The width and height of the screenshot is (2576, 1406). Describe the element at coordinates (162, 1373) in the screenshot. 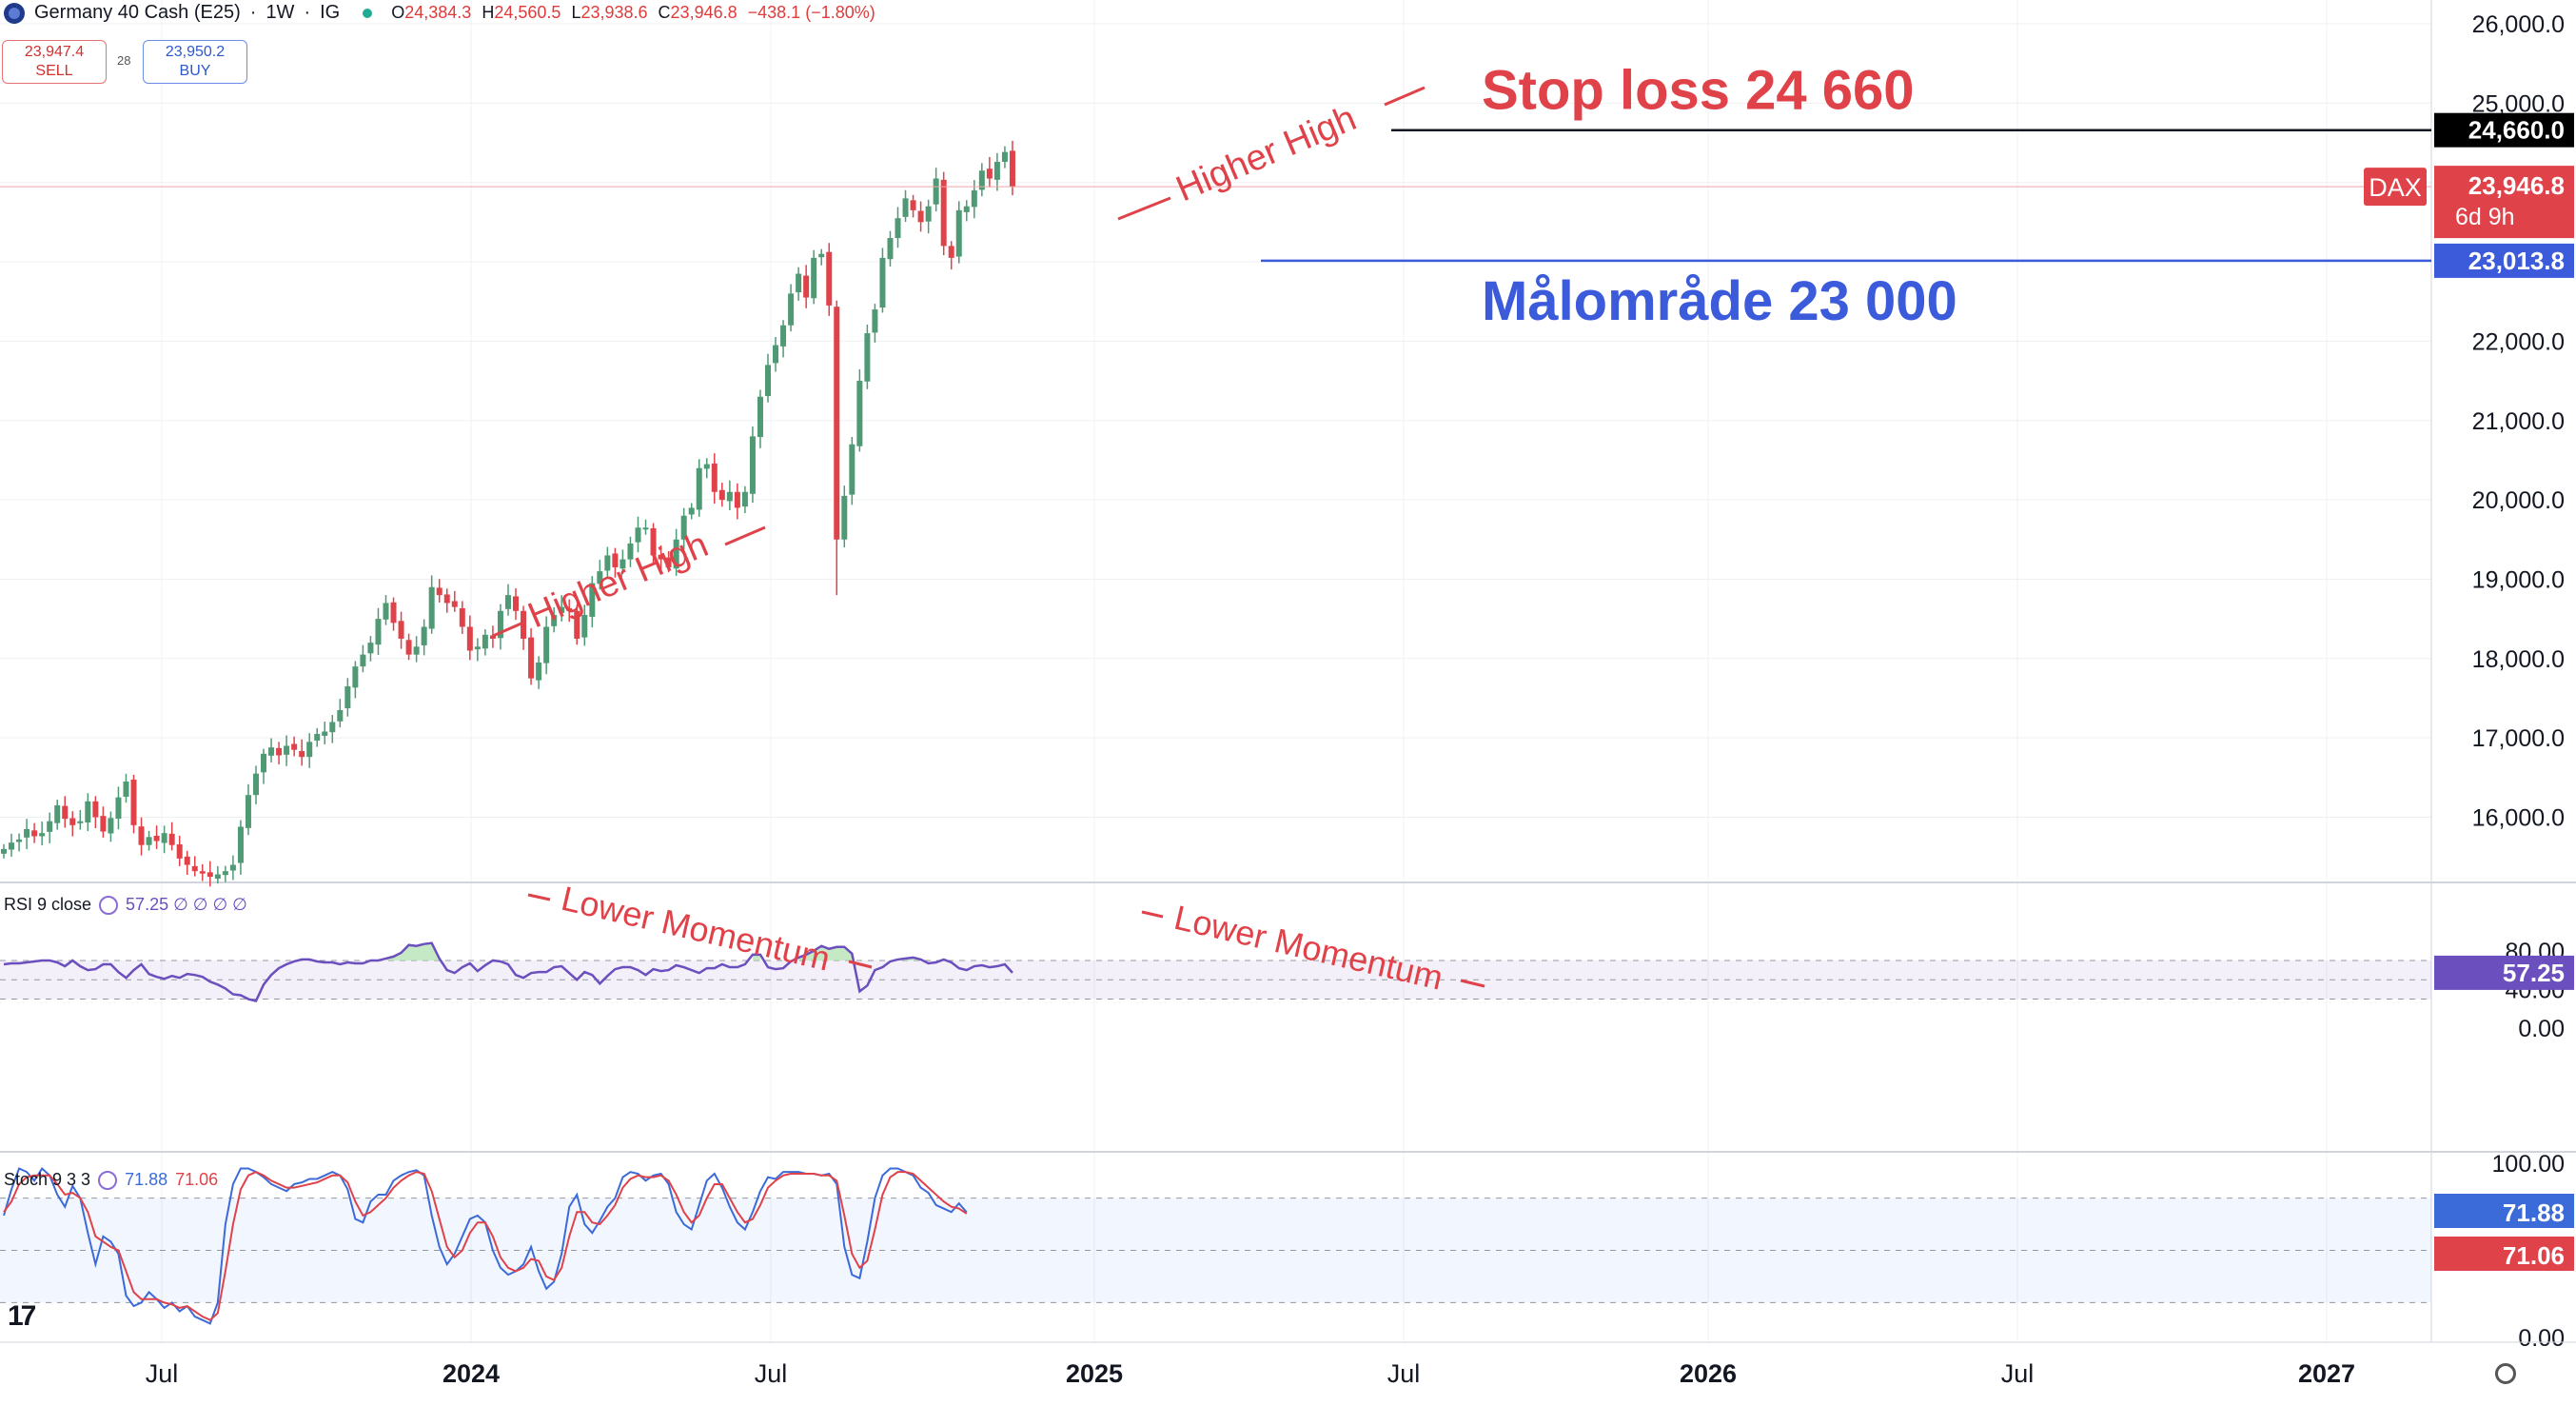

I see `time-tick: Jul` at that location.